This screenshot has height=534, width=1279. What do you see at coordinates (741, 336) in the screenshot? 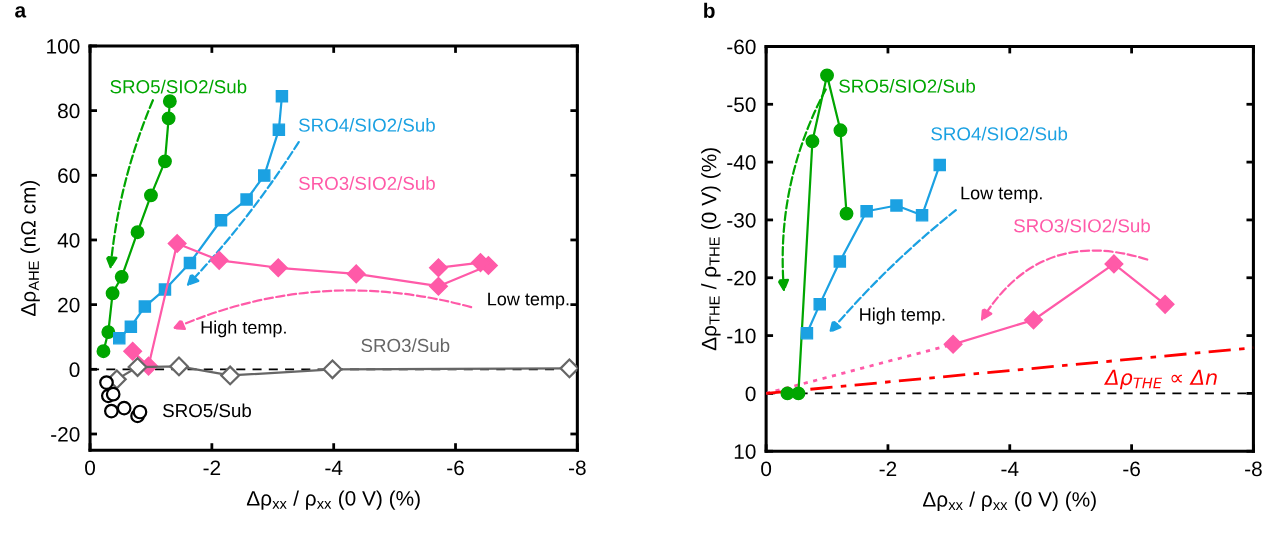
I see `y-tick-label: -10` at bounding box center [741, 336].